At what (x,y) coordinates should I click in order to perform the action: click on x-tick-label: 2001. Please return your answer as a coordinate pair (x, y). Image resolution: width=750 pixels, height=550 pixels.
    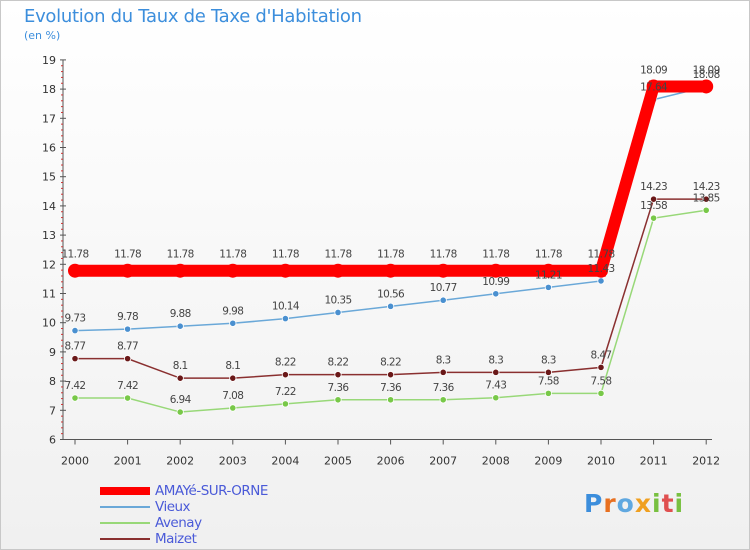
    Looking at the image, I should click on (128, 461).